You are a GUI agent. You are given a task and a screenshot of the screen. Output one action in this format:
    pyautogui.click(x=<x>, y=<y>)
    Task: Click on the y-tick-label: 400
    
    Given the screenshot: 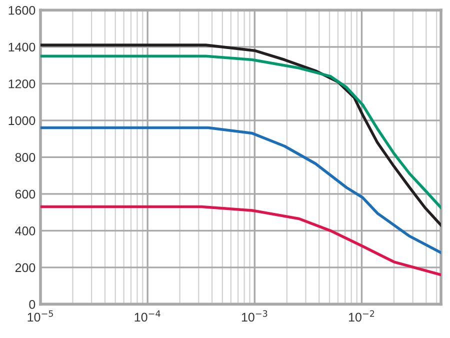 What is the action you would take?
    pyautogui.click(x=25, y=231)
    